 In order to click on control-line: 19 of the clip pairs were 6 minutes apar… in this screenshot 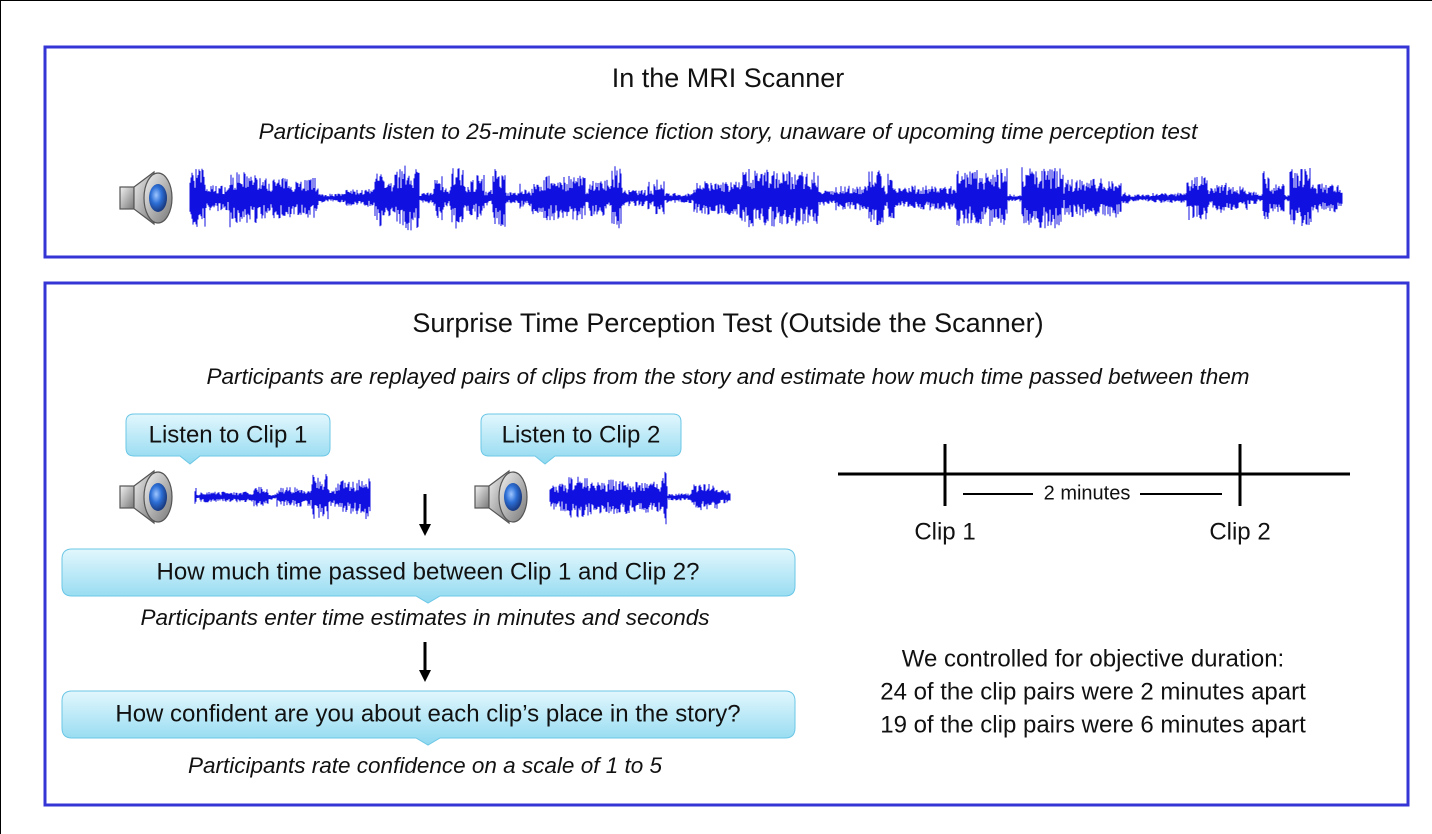, I will do `click(1093, 724)`.